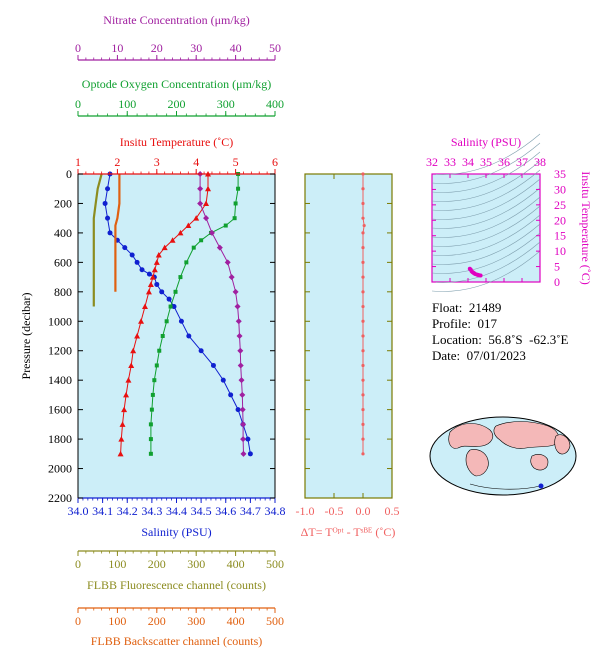  What do you see at coordinates (117, 233) in the screenshot?
I see `backscatter-line` at bounding box center [117, 233].